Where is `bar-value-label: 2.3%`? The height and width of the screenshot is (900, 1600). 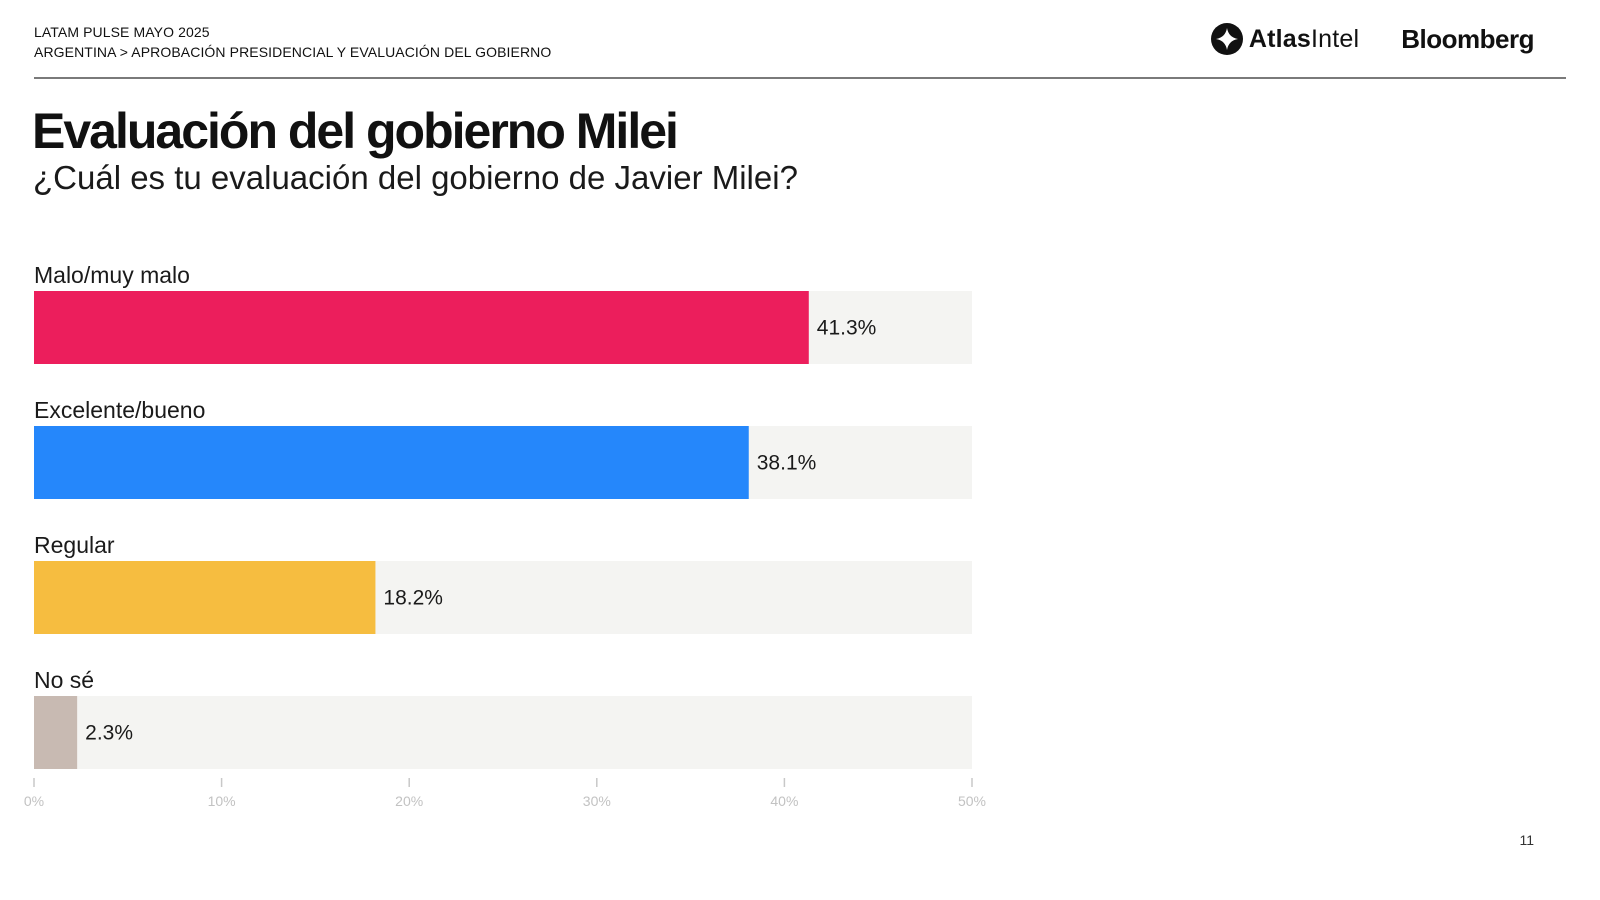
bar-value-label: 2.3% is located at coordinates (109, 733).